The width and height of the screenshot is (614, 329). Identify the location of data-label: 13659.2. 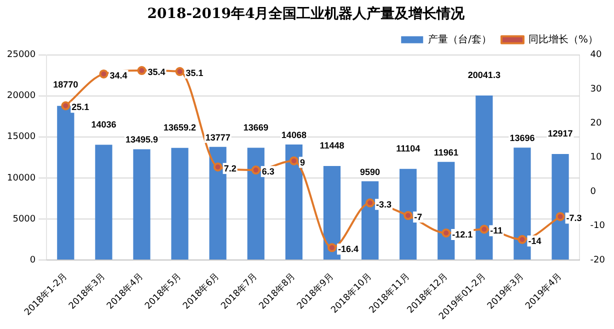
(180, 127).